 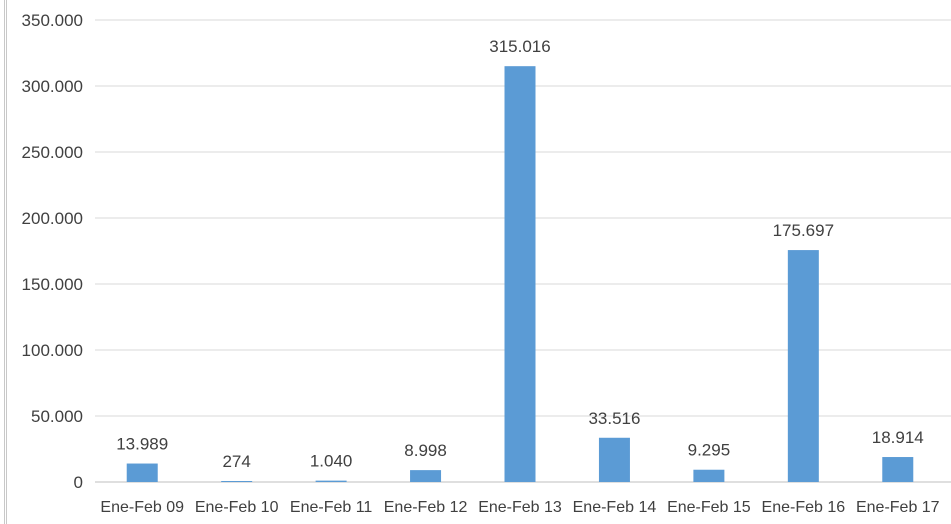 I want to click on data-label: 33.516, so click(x=614, y=418).